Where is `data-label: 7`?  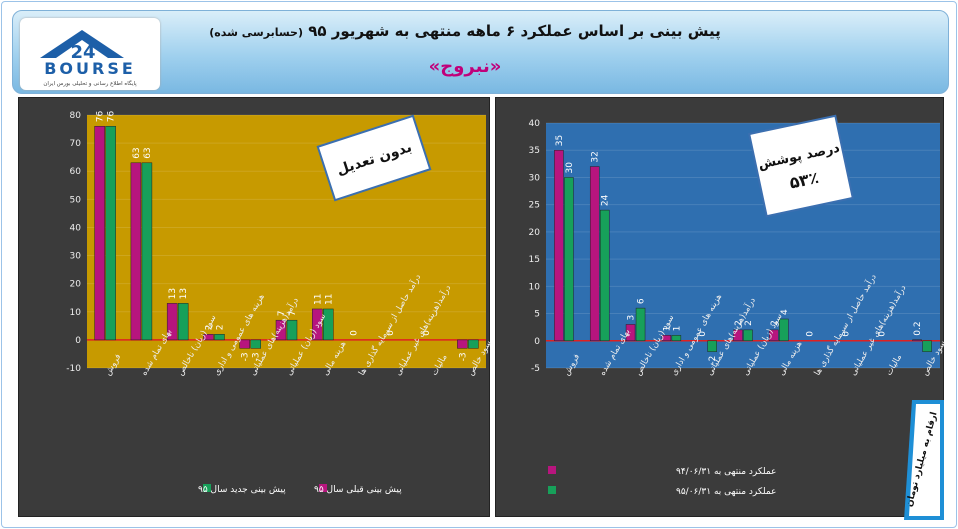 data-label: 7 is located at coordinates (282, 313).